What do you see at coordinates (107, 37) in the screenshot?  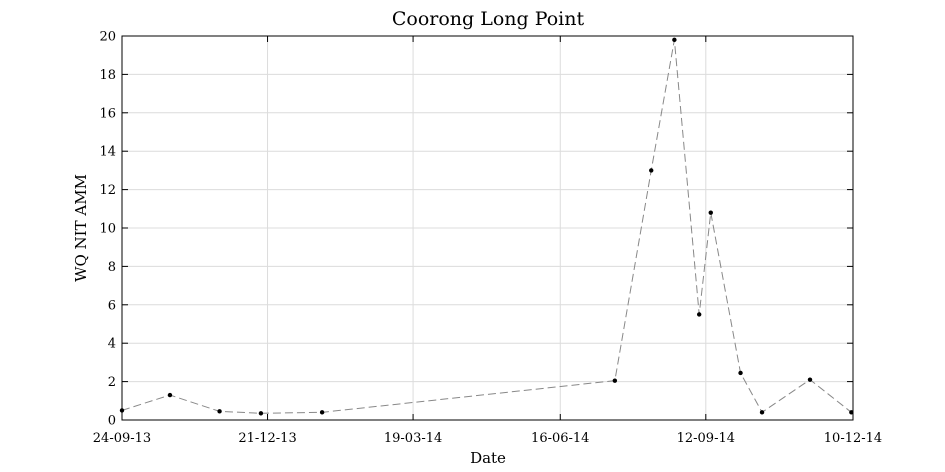 I see `y-tick-label: 20` at bounding box center [107, 37].